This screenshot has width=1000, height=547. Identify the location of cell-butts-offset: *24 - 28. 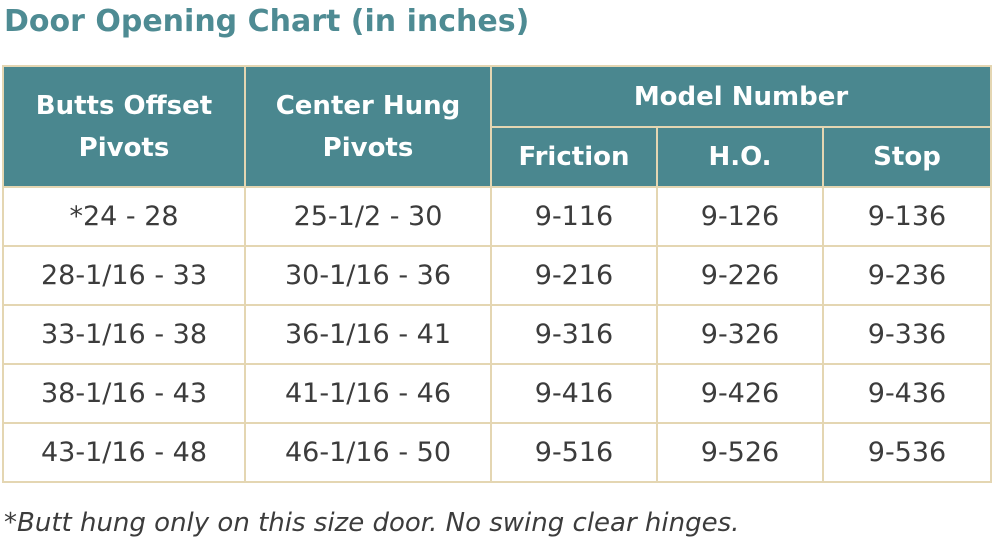
(124, 216).